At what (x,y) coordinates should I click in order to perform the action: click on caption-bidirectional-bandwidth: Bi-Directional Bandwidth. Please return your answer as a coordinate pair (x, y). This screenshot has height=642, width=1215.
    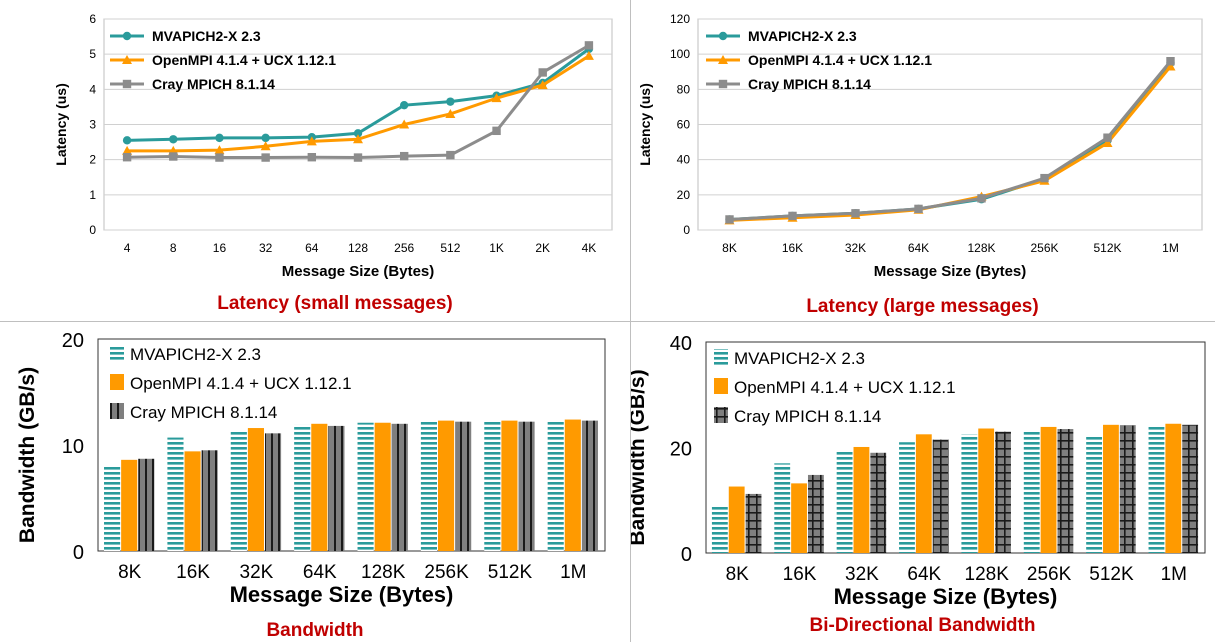
    Looking at the image, I should click on (922, 625).